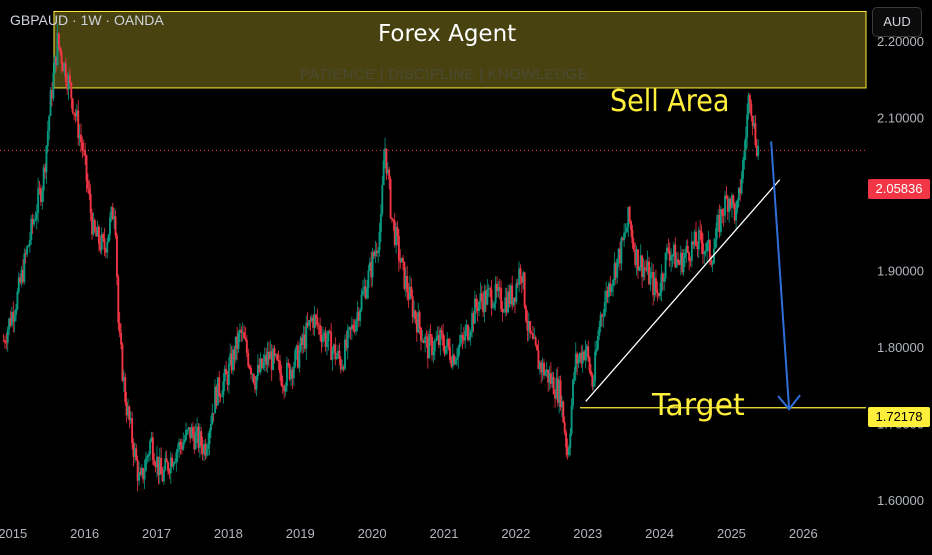  Describe the element at coordinates (698, 405) in the screenshot. I see `target-label: Target` at that location.